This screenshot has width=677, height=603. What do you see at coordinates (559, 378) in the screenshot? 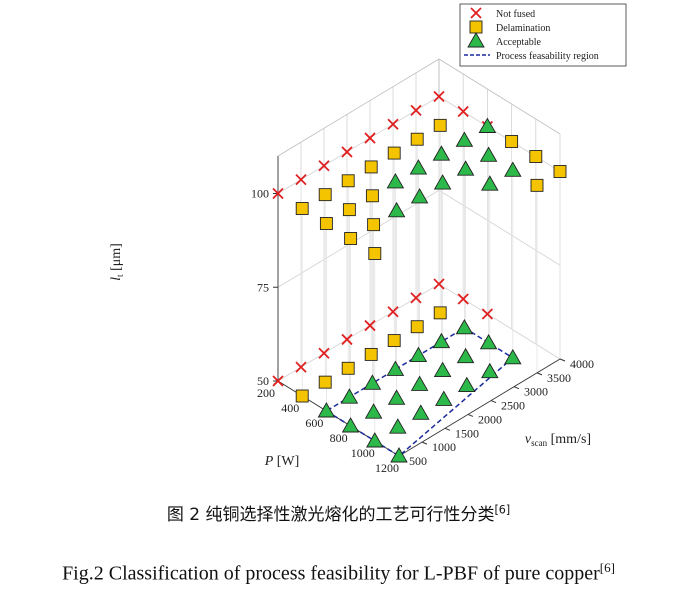
I see `y-tick-label: 3500` at bounding box center [559, 378].